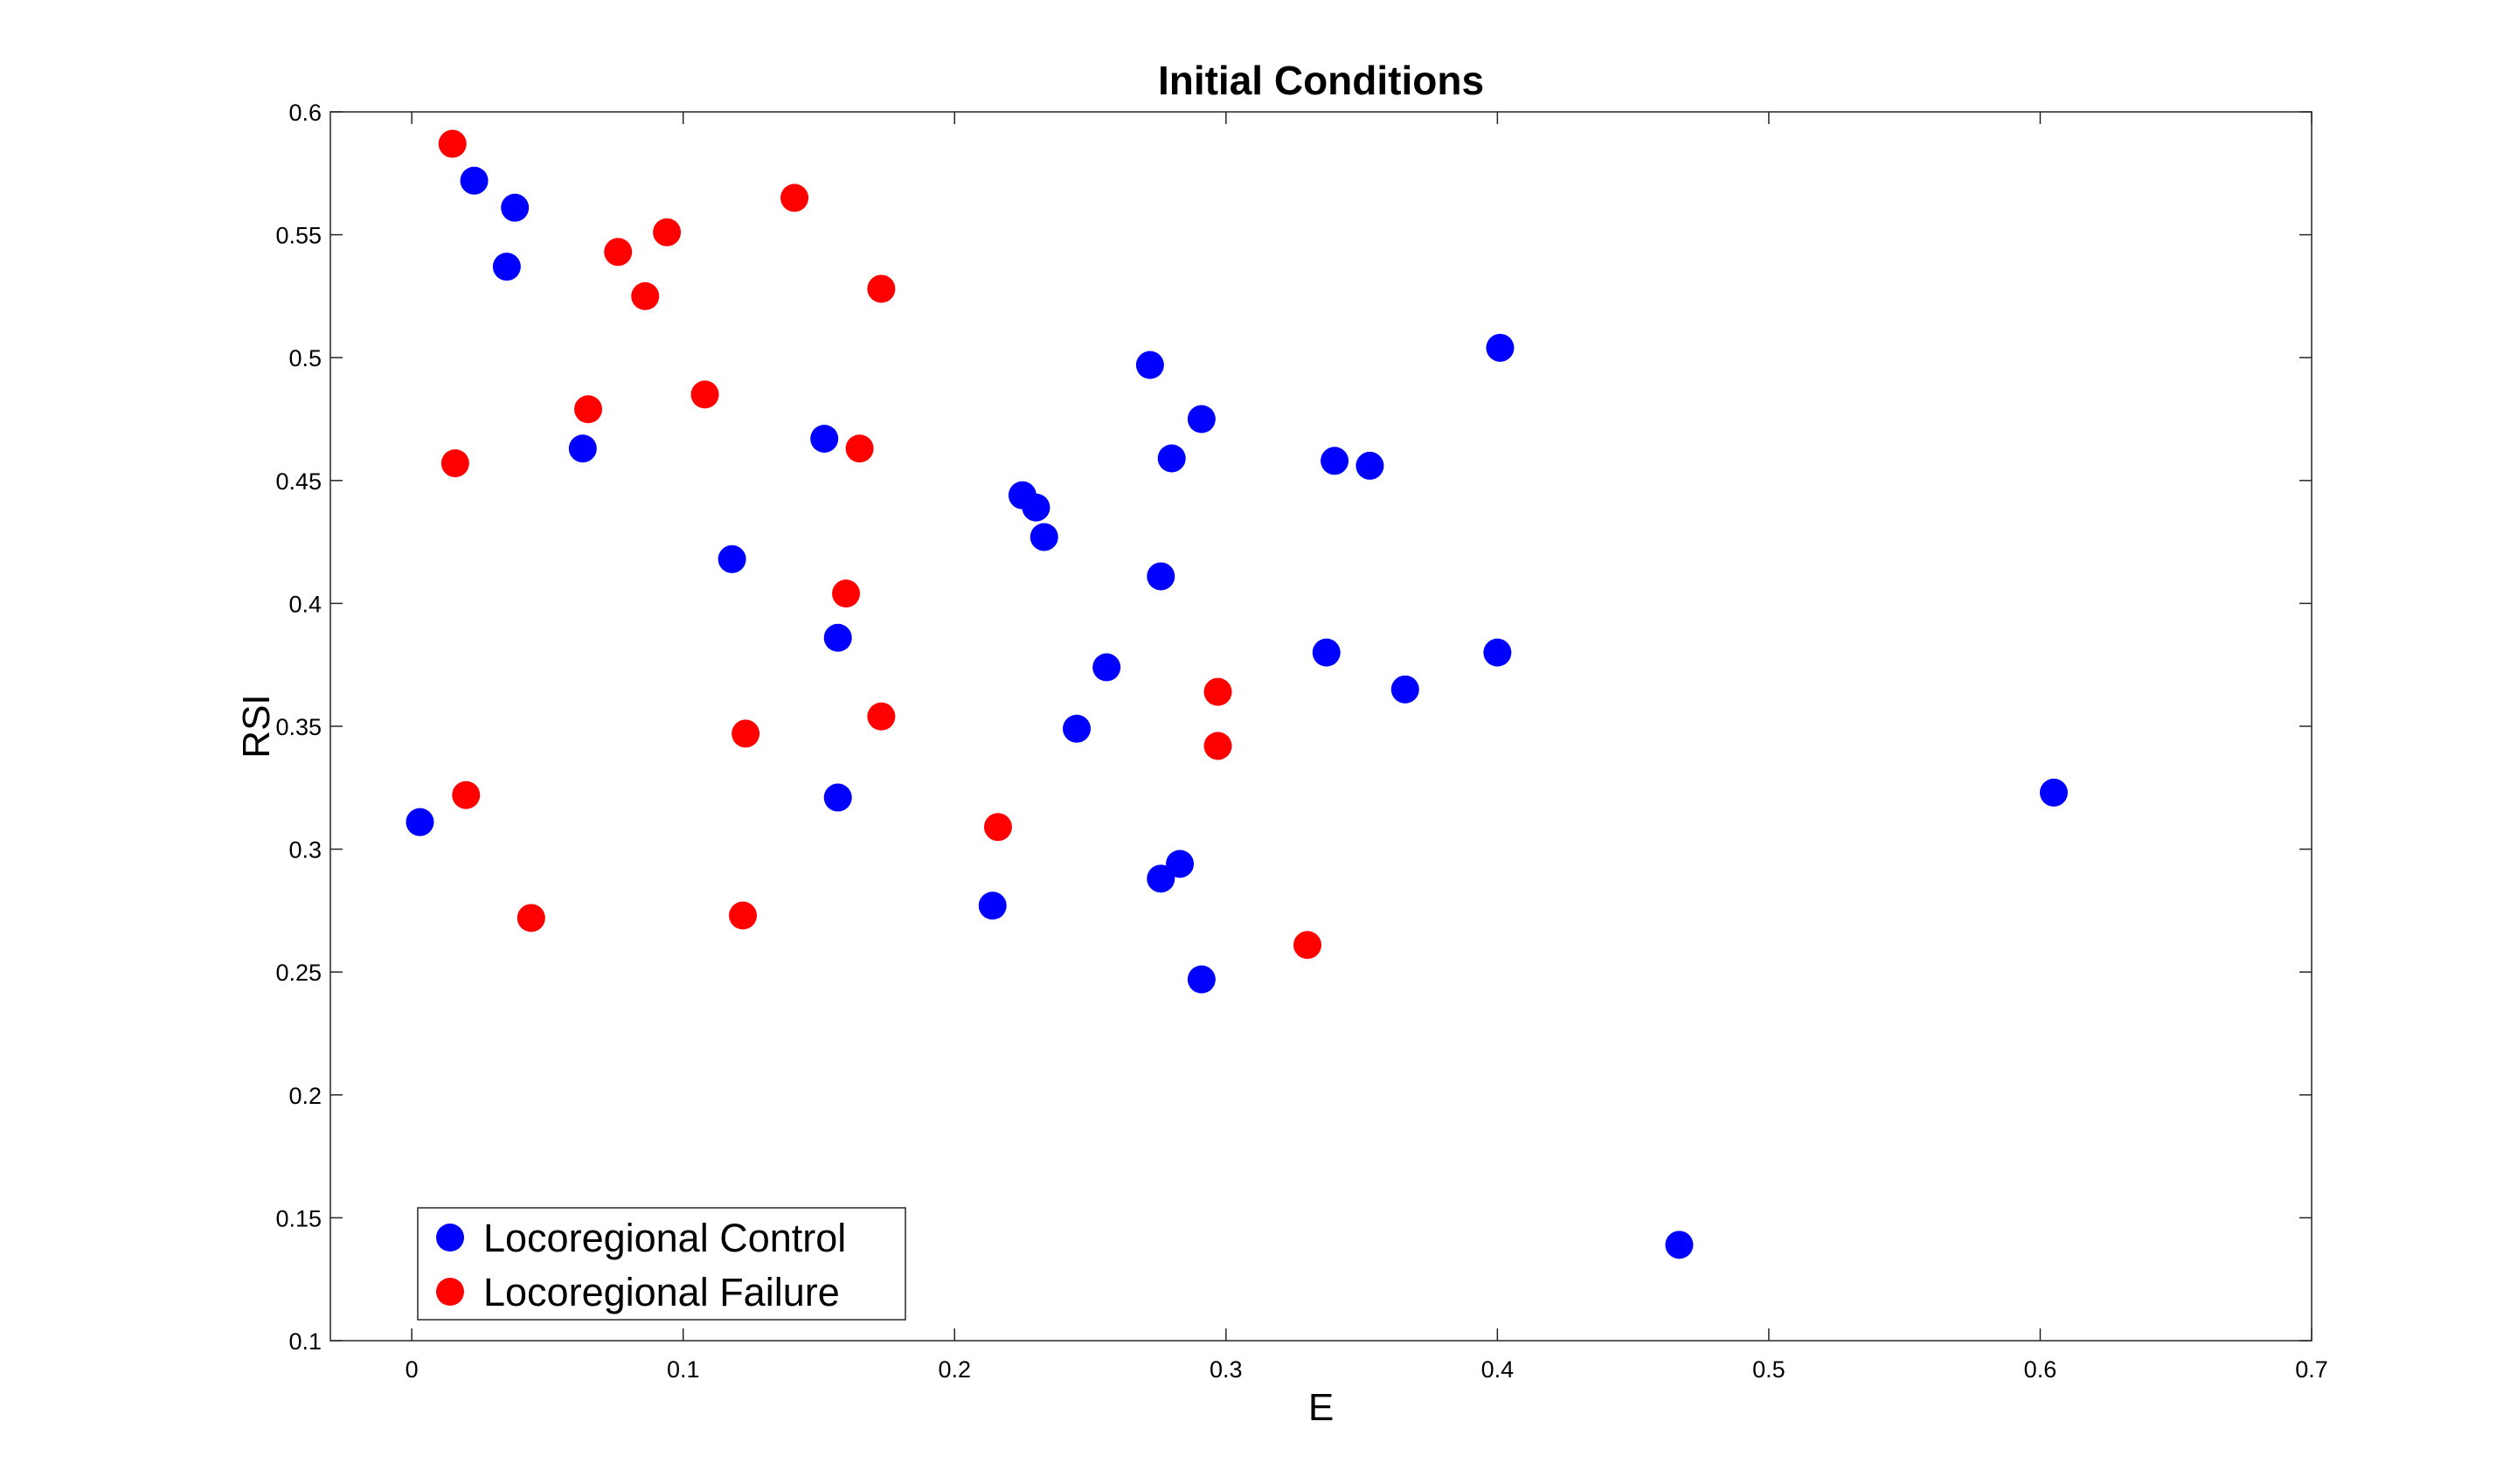 This screenshot has height=1484, width=2517. I want to click on x-tick-label: 0.3, so click(1226, 1369).